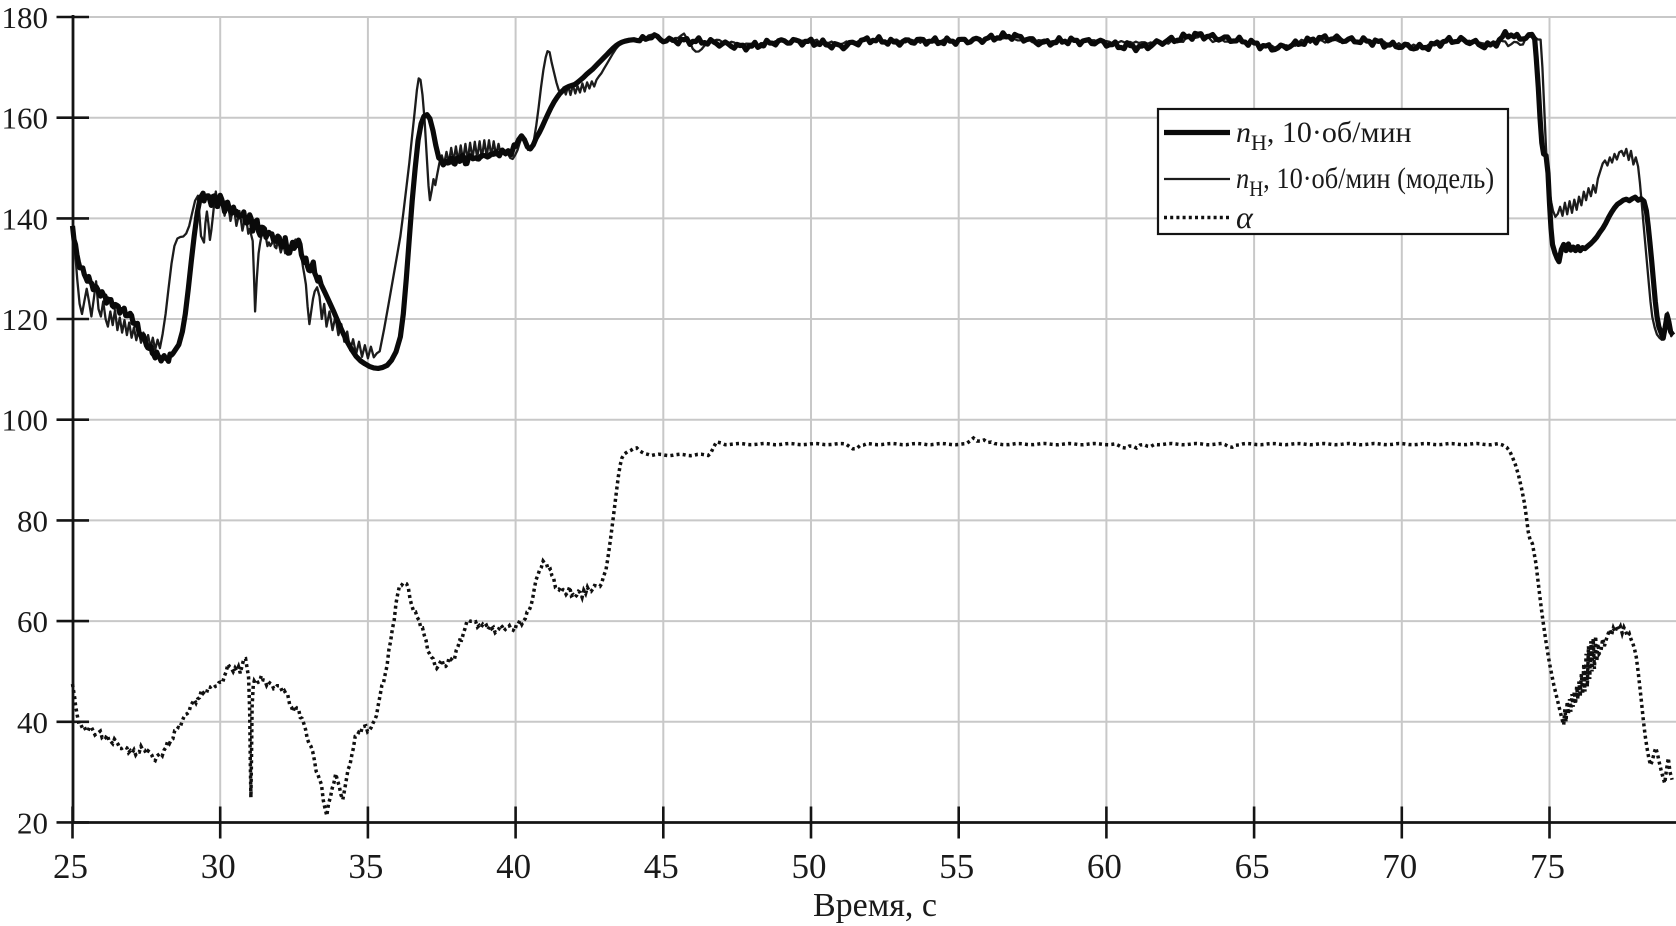  Describe the element at coordinates (1399, 866) in the screenshot. I see `svg-text: 70` at that location.